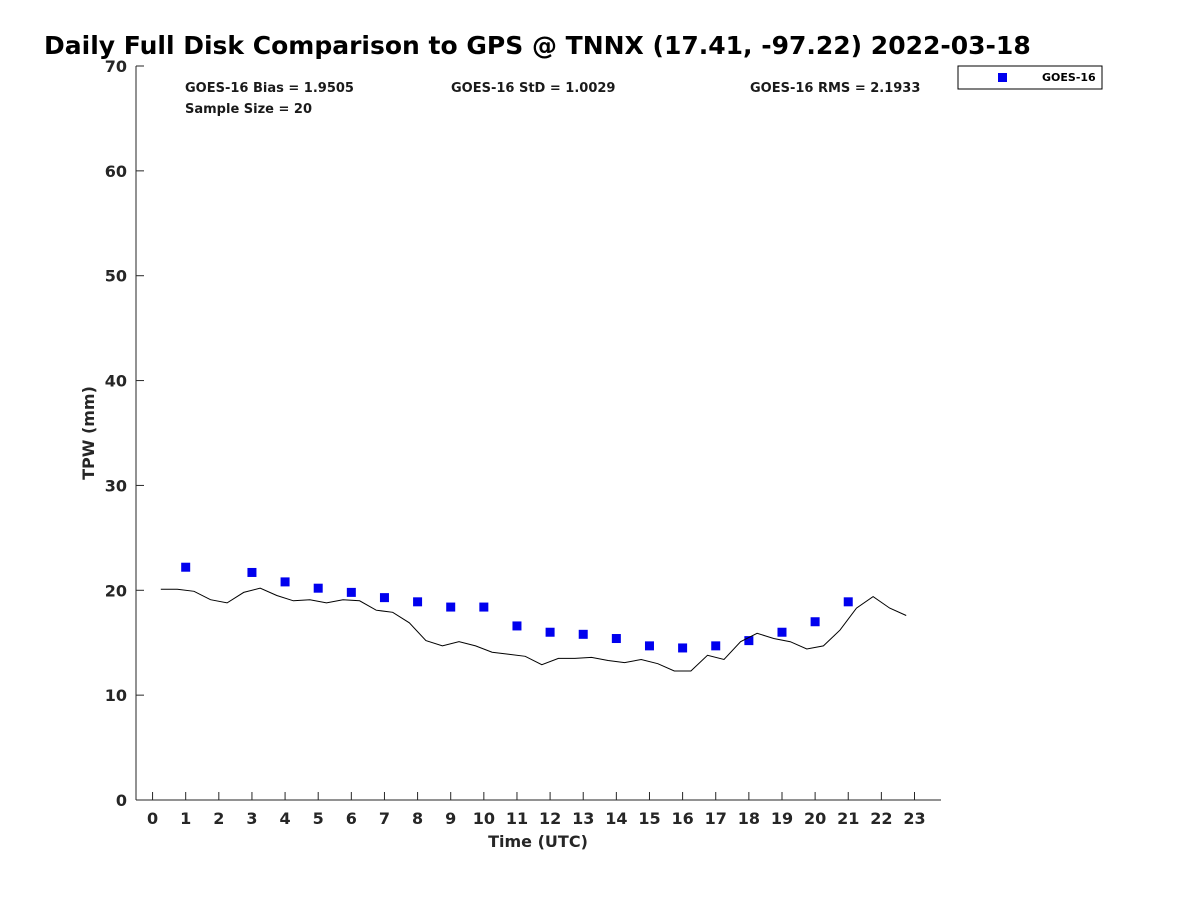  I want to click on x-tick-label: 4, so click(285, 818).